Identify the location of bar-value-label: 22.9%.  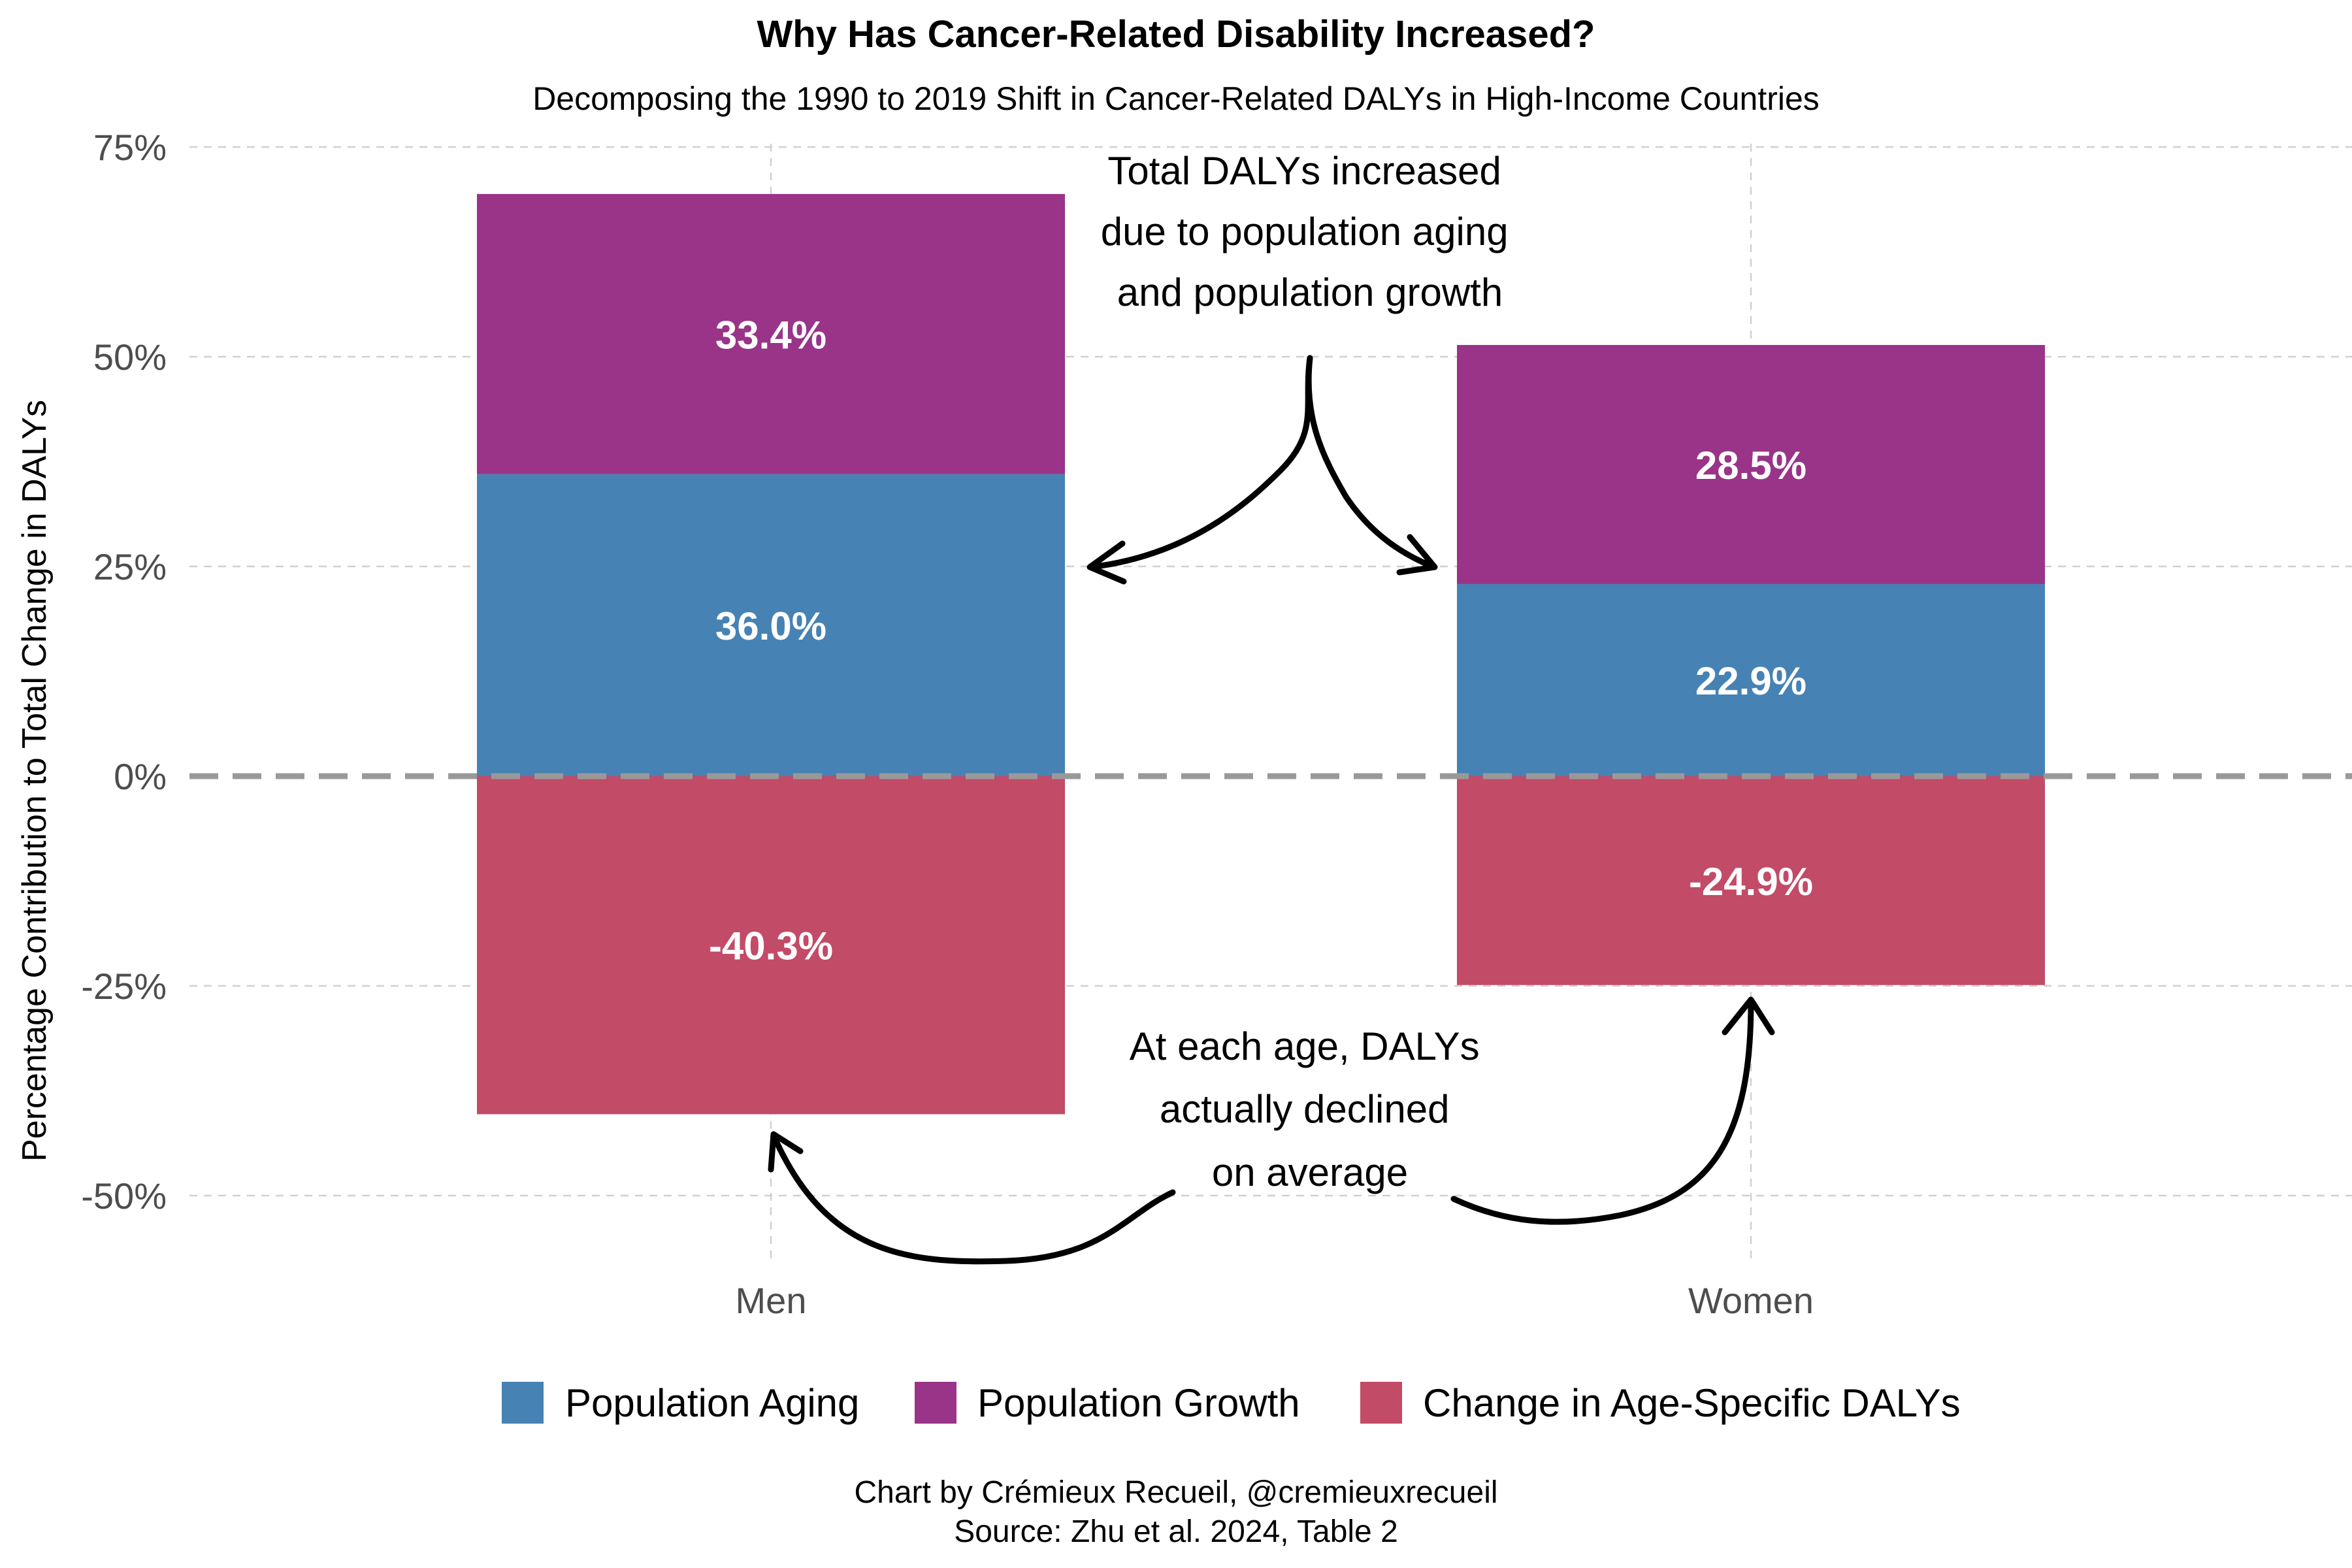
(1750, 681).